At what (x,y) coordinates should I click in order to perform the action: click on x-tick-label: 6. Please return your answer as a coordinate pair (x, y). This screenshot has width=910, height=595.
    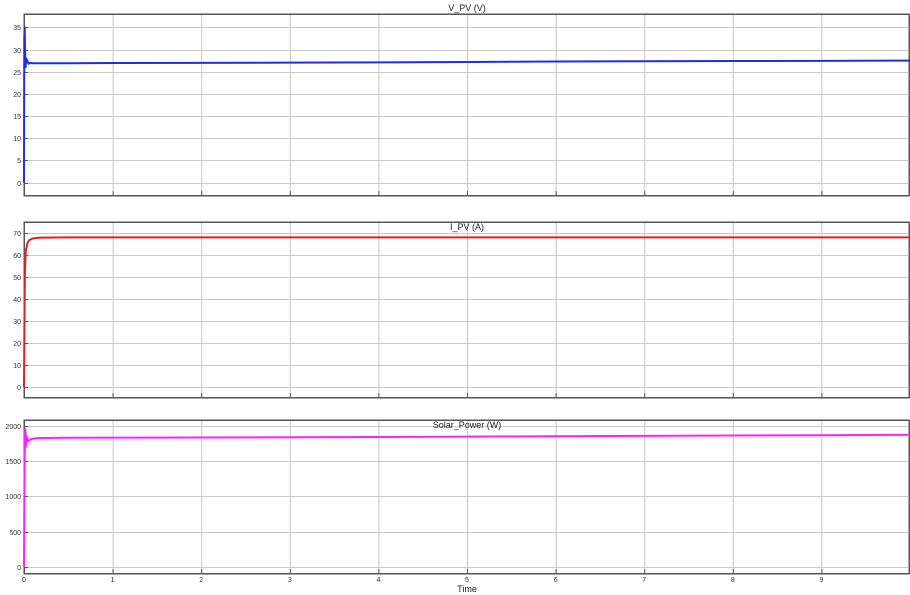
    Looking at the image, I should click on (556, 580).